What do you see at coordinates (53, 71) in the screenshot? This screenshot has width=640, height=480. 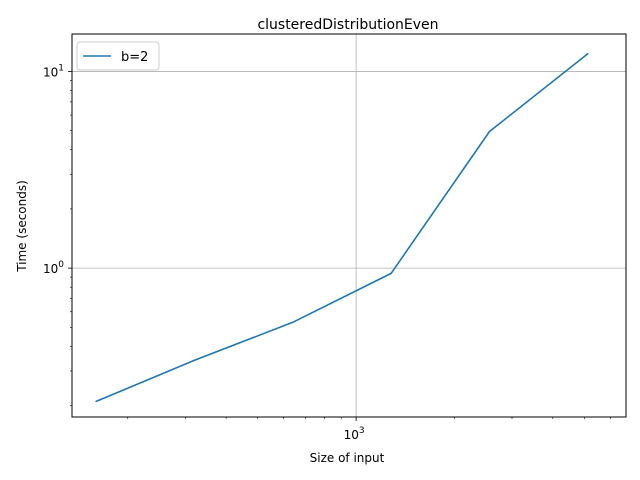 I see `y-tick-label: 10¹` at bounding box center [53, 71].